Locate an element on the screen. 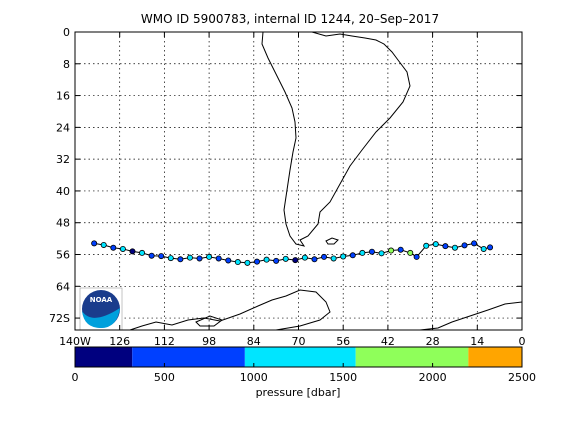 This screenshot has height=432, width=576. logo-wave is located at coordinates (101, 318).